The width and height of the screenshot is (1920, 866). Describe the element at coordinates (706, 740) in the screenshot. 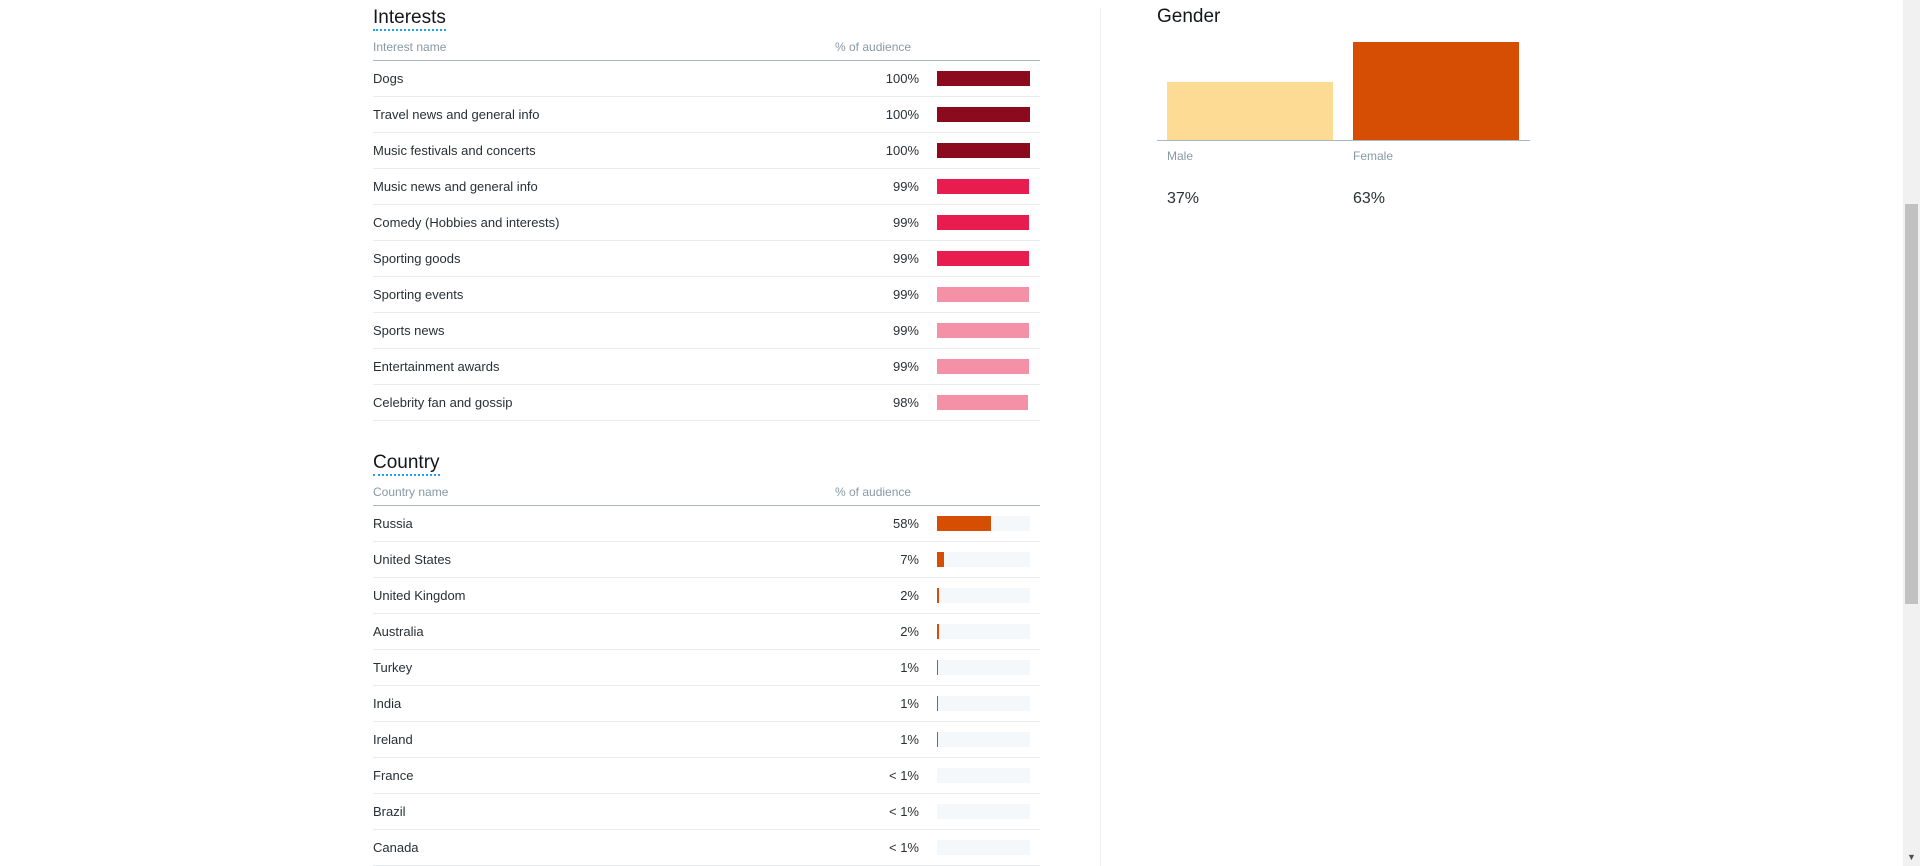

I see `country-row: Ireland 1%` at that location.